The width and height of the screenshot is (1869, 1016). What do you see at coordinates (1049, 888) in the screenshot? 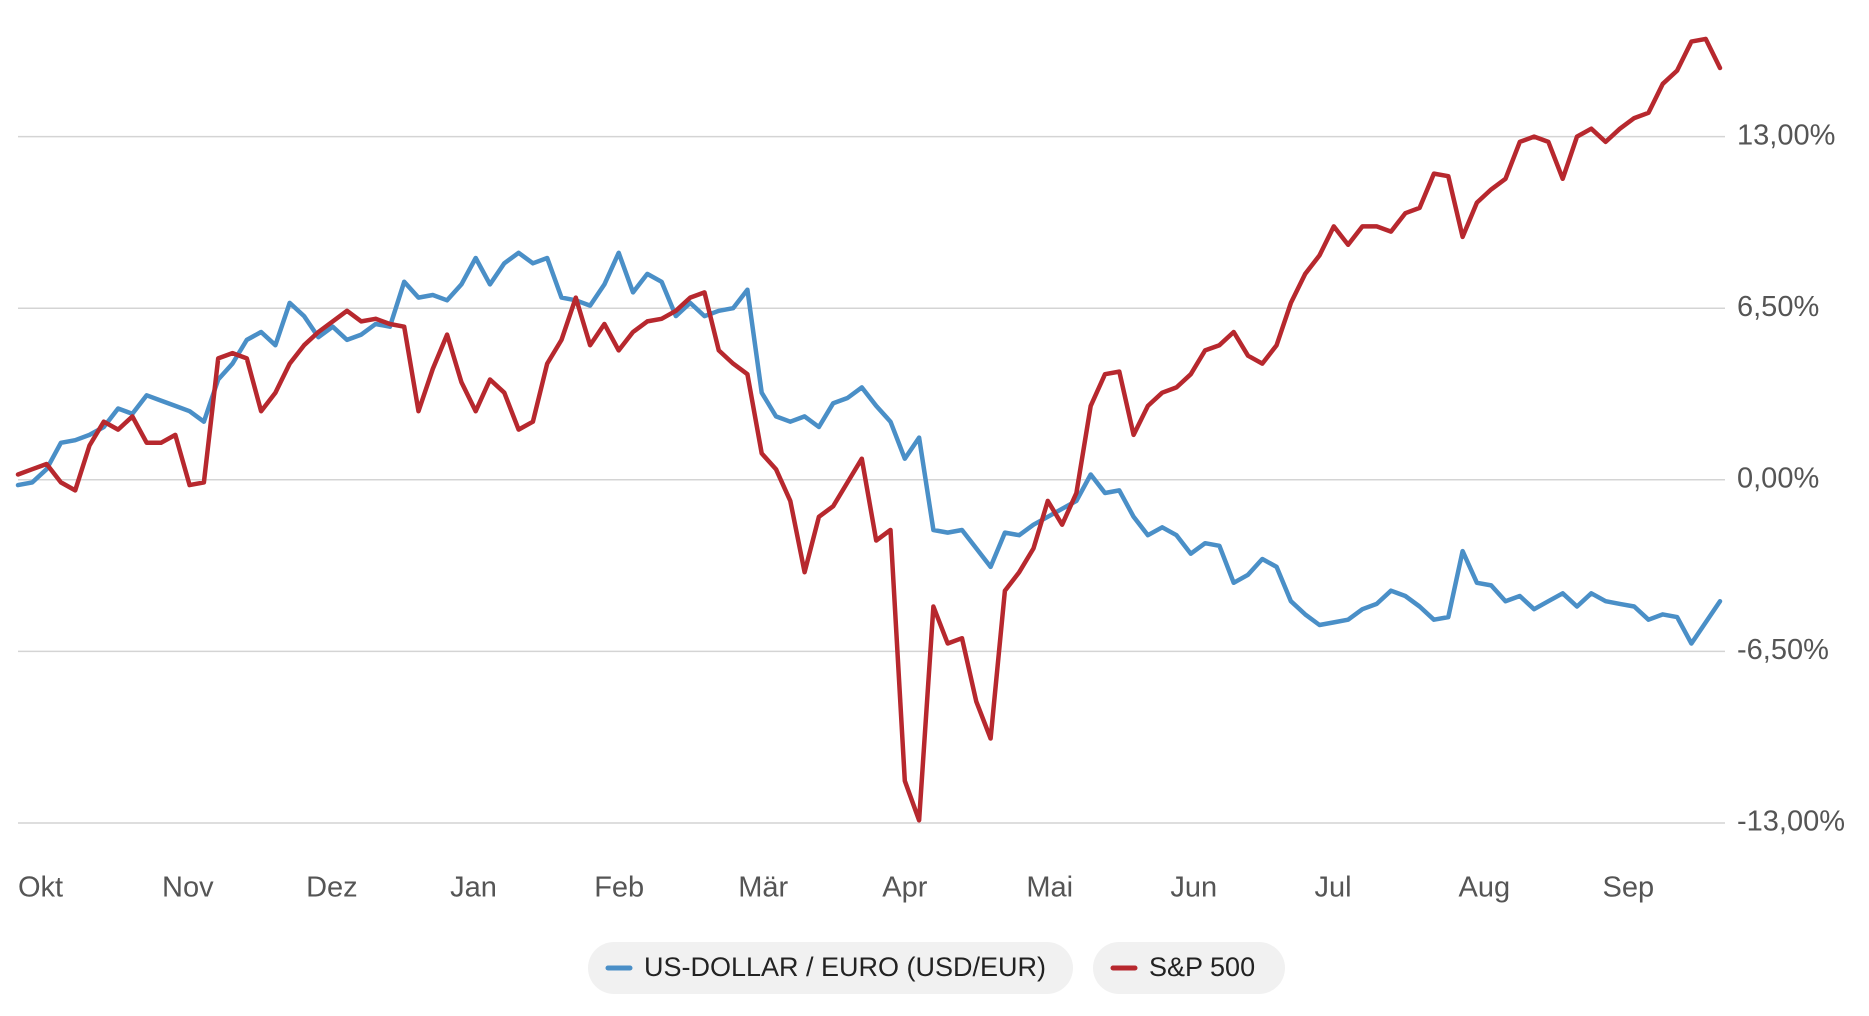
I see `x-tick-label: Mai` at bounding box center [1049, 888].